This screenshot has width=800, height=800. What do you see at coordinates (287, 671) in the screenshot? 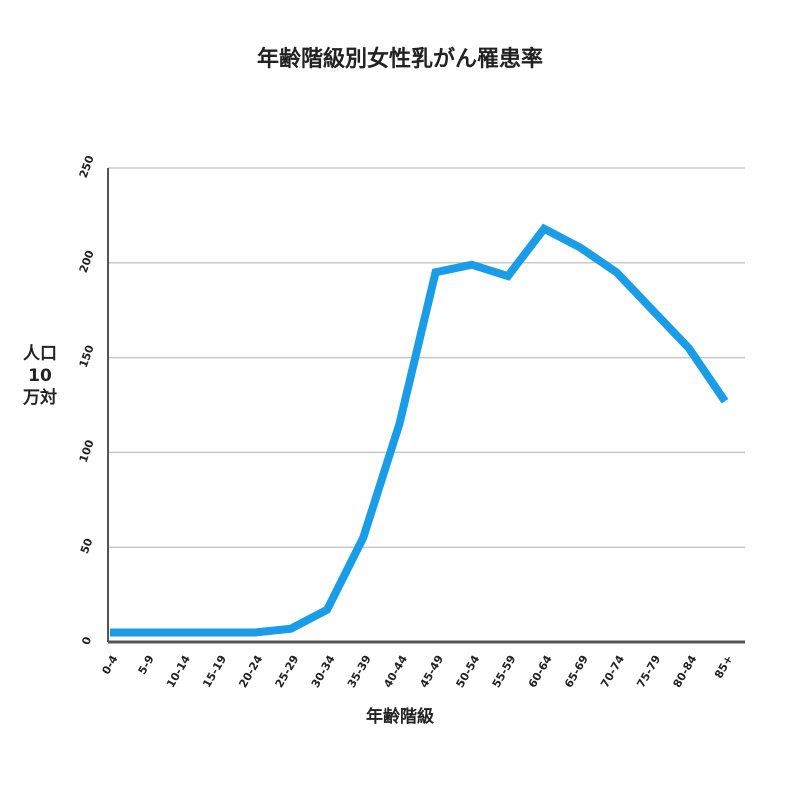
I see `x-tick-label: 25-29` at bounding box center [287, 671].